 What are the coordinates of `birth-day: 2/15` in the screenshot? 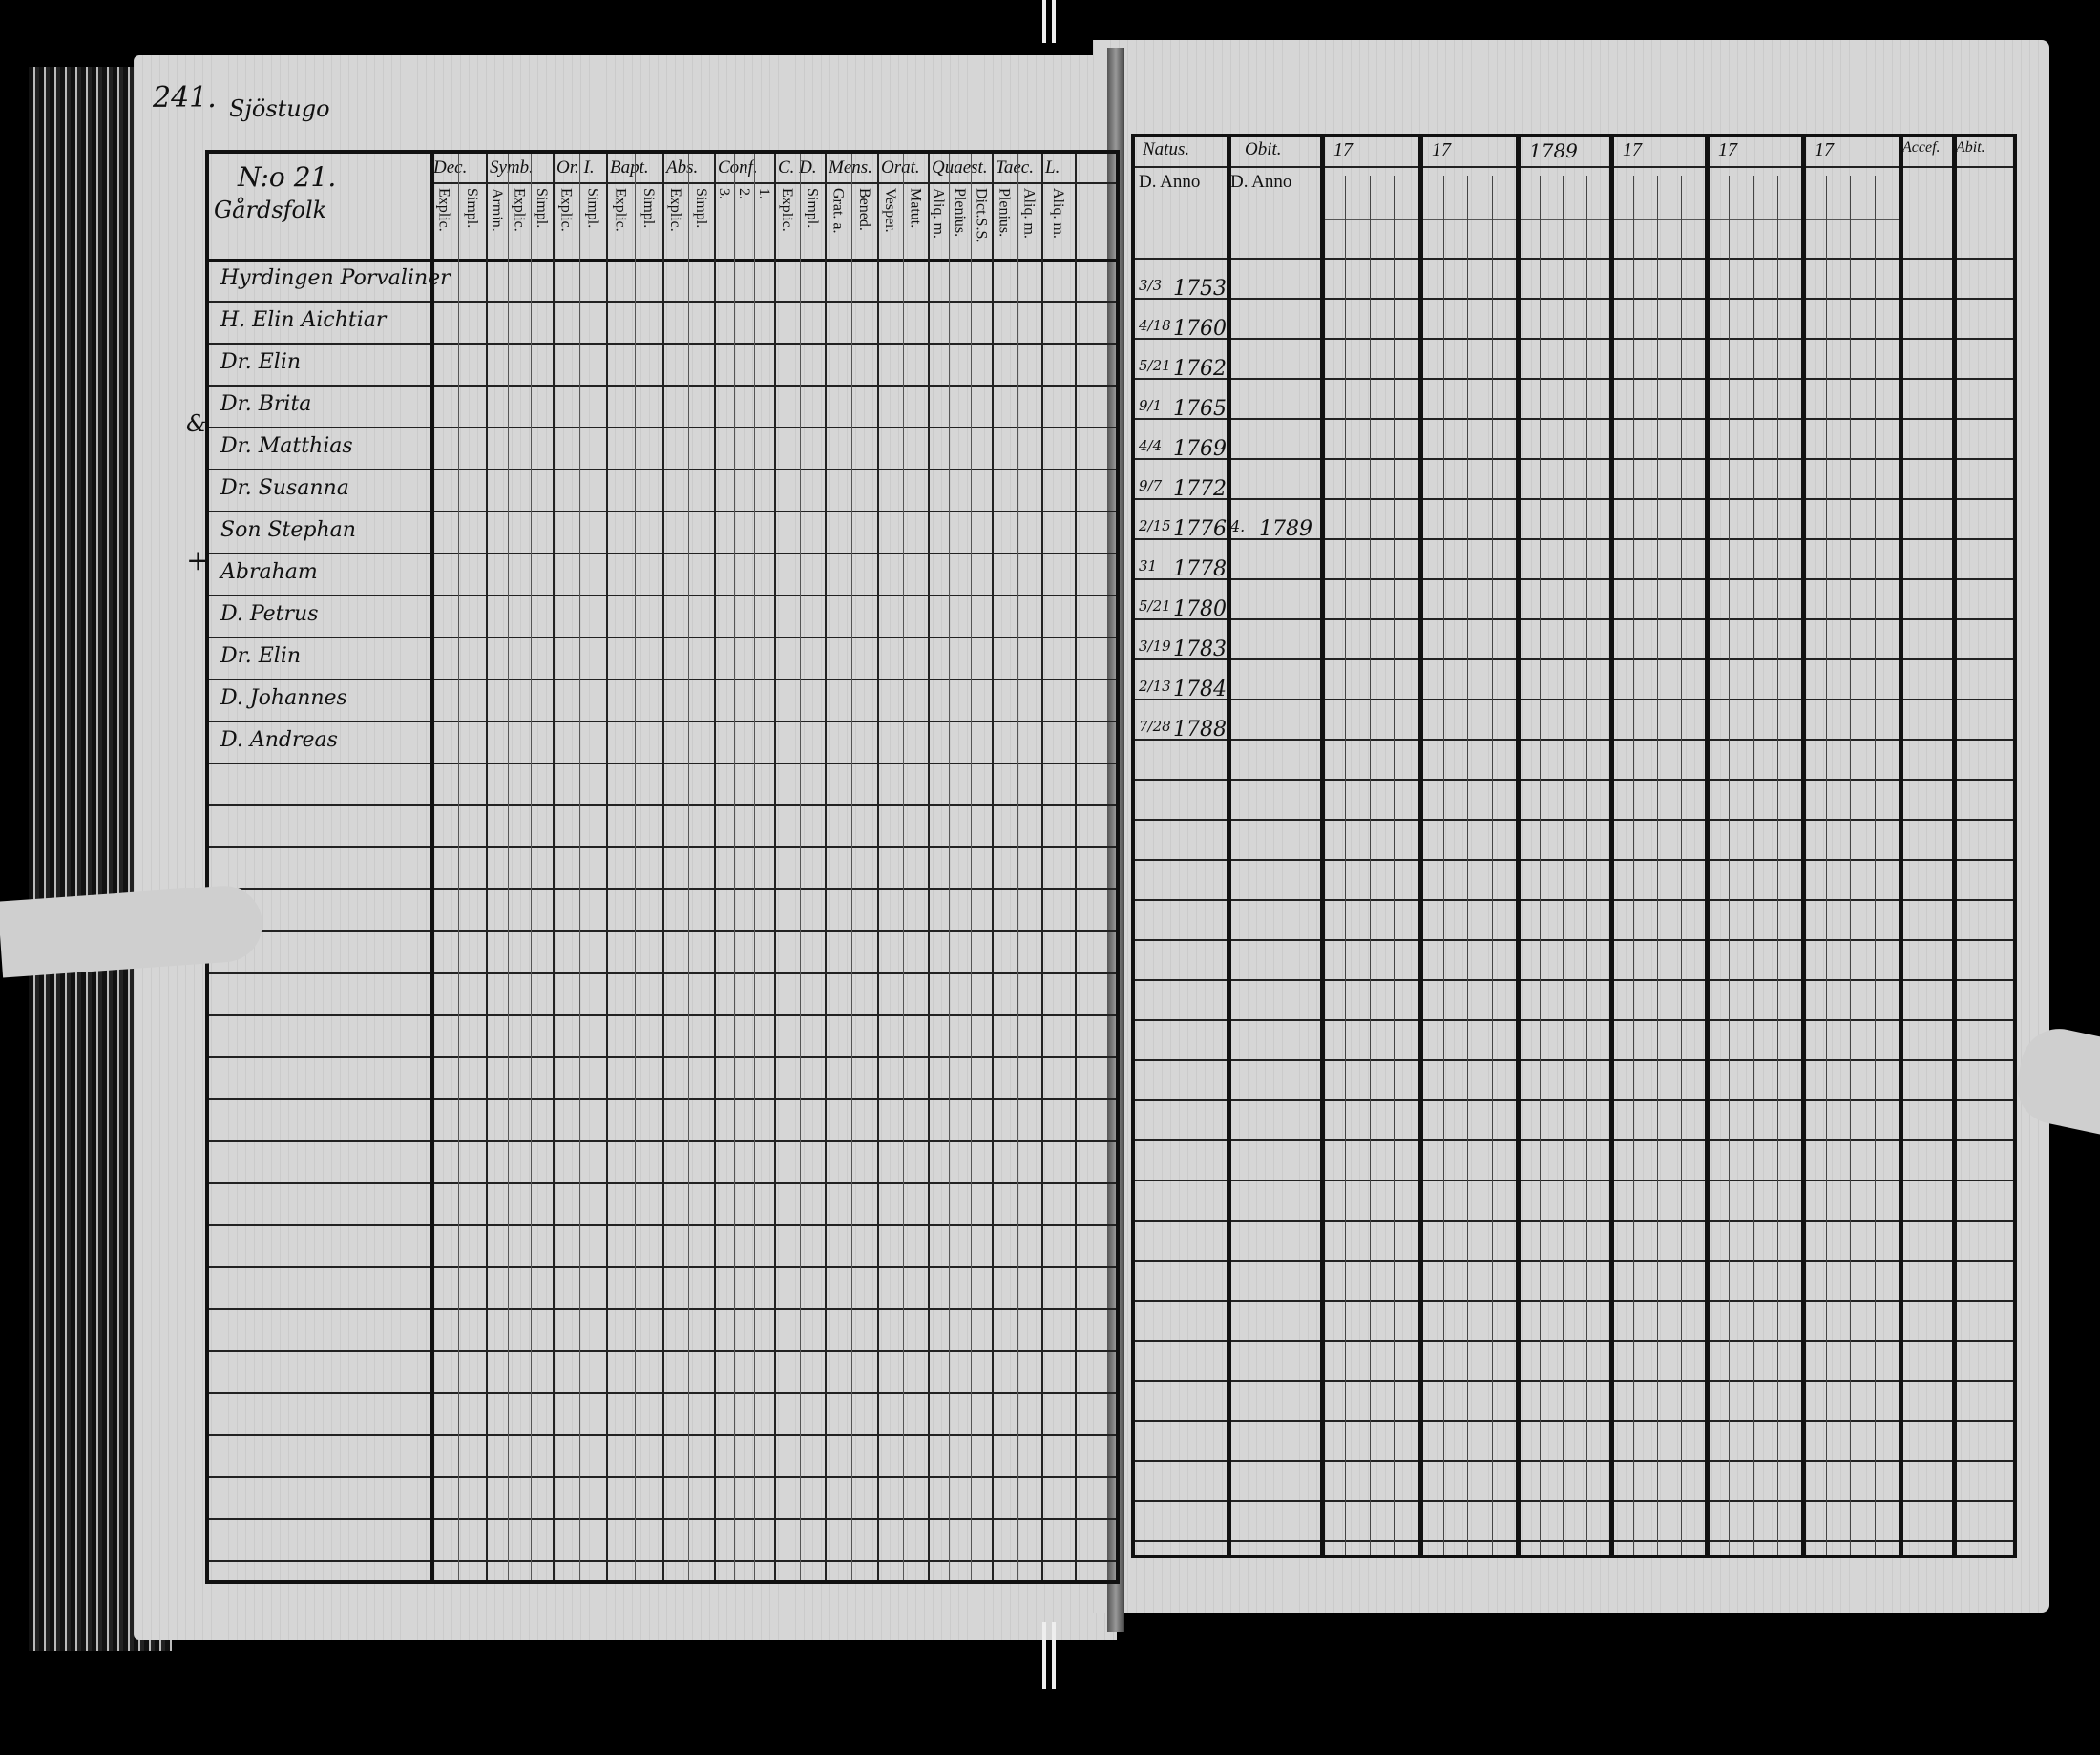 It's located at (1155, 525).